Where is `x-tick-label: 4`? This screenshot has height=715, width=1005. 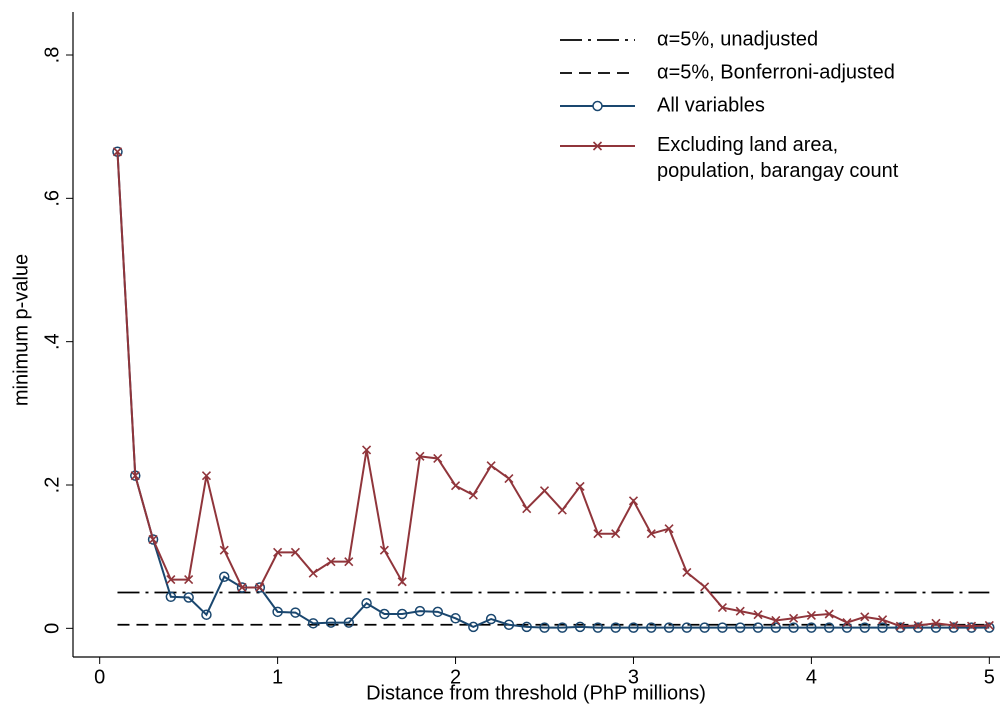
x-tick-label: 4 is located at coordinates (811, 677).